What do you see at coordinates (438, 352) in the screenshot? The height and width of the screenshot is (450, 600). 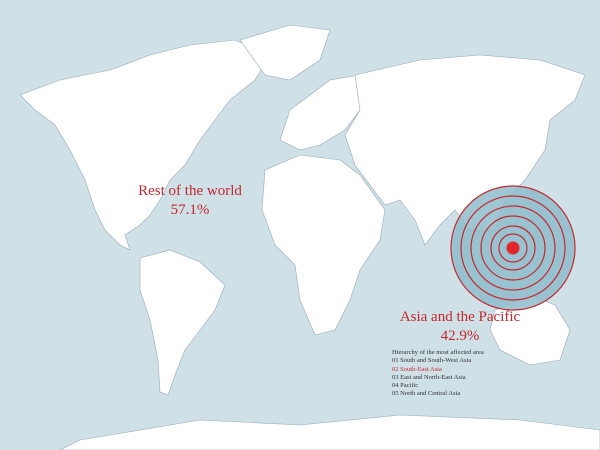 I see `legend-title: Hierarchy of the most affected area` at bounding box center [438, 352].